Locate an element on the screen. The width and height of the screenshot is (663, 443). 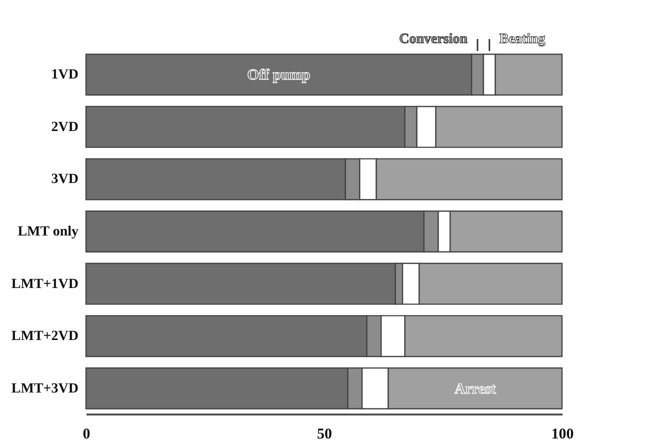
y-tick-label: LMT only is located at coordinates (48, 232).